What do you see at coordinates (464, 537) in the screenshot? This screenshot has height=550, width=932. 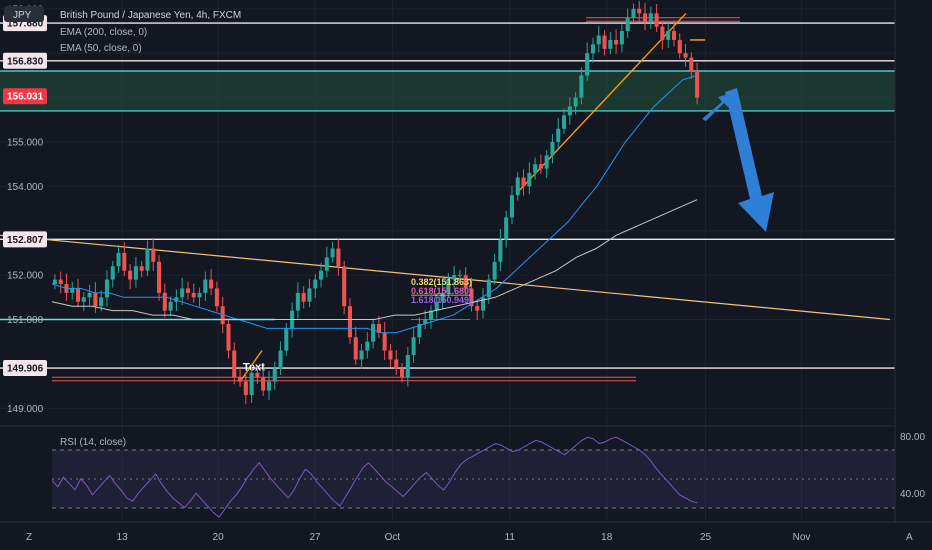 I see `time-axis: 13 20 27 Oct 11 18 25 Nov` at bounding box center [464, 537].